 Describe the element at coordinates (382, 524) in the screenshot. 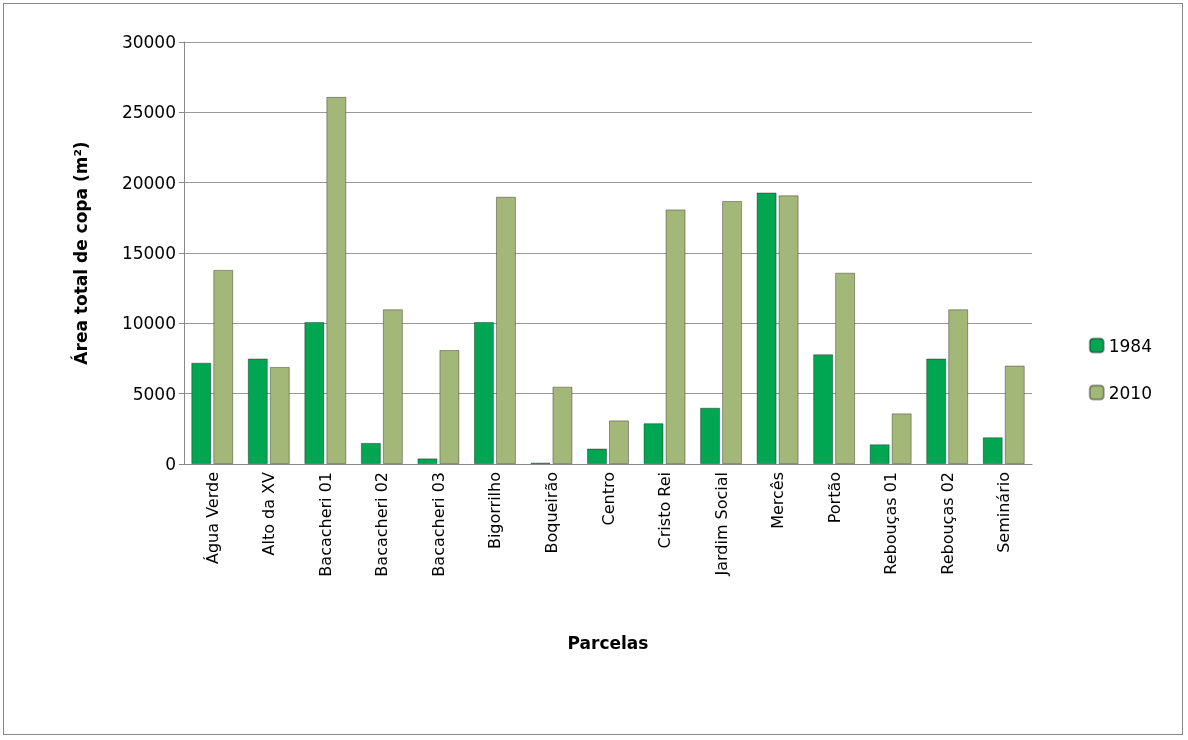

I see `x-tick-label: Bacacheri 02` at that location.